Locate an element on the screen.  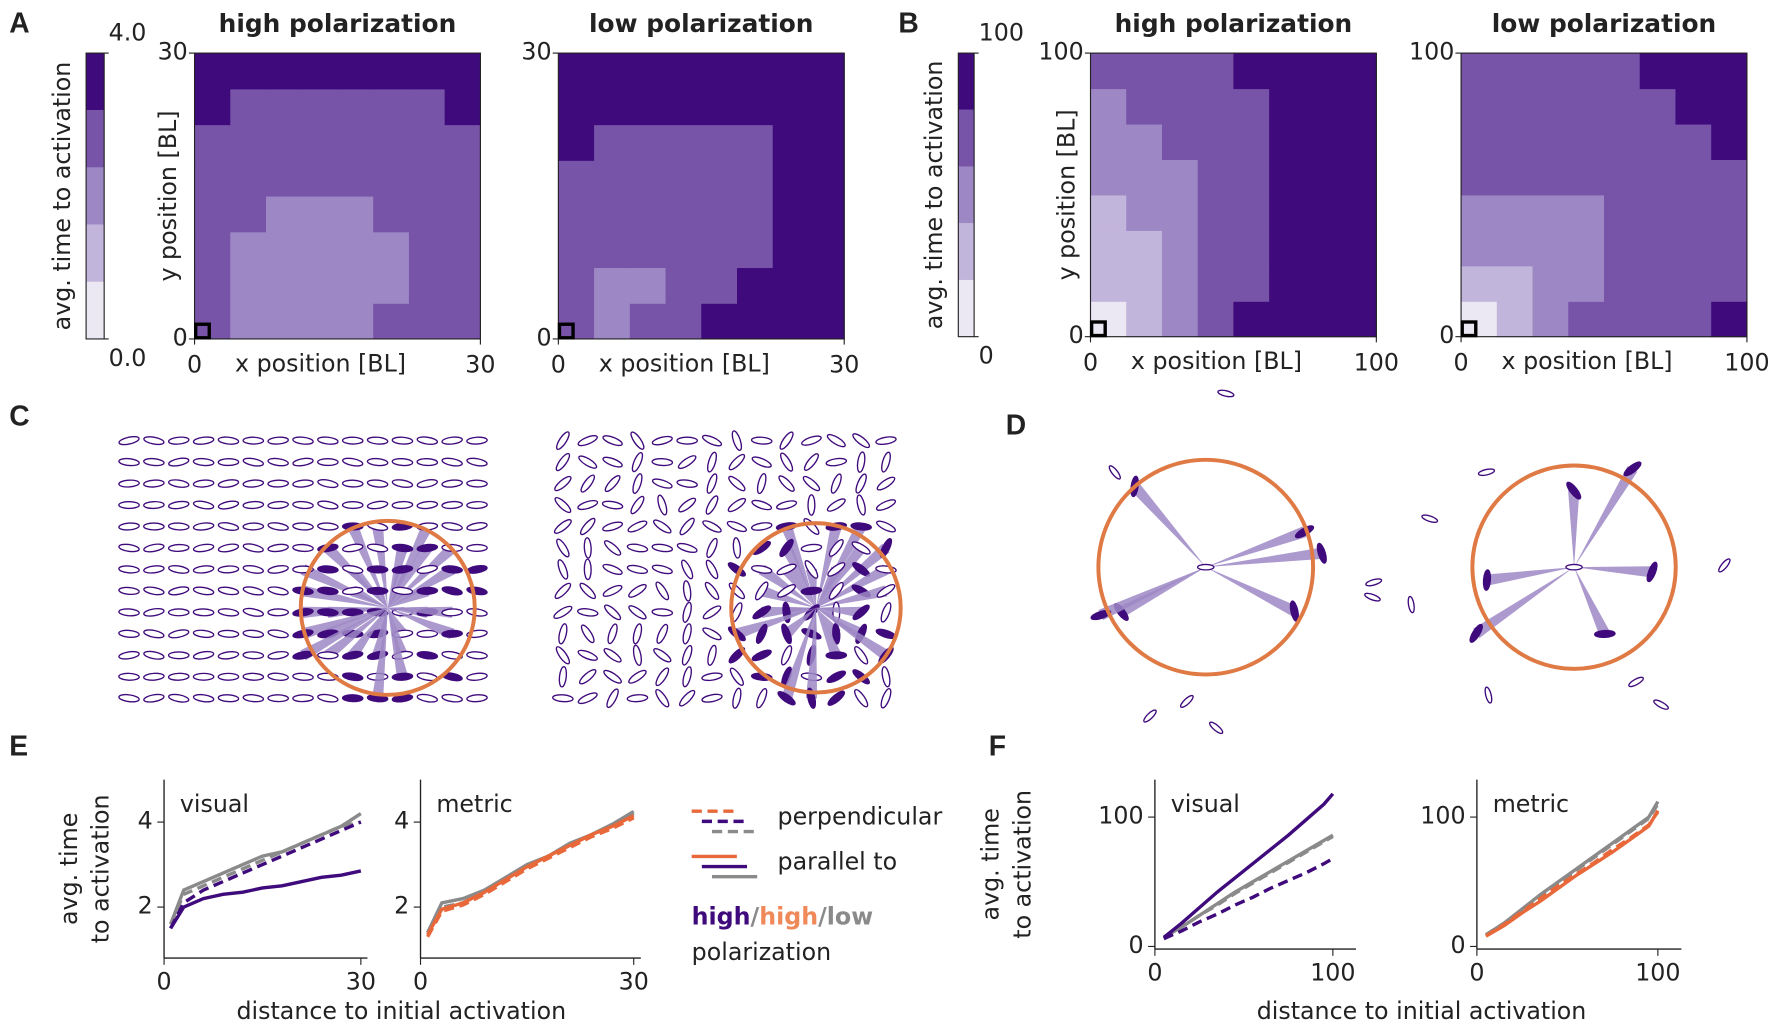
series-line is located at coordinates (1248, 865).